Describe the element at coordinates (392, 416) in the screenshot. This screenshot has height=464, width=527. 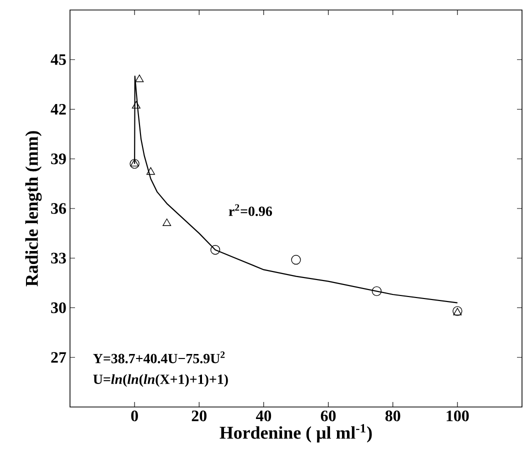
I see `x-tick-label: 80` at that location.